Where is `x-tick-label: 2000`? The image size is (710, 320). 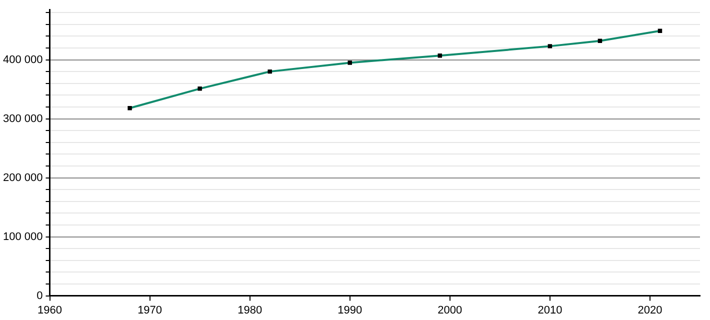 x-tick-label: 2000 is located at coordinates (450, 310).